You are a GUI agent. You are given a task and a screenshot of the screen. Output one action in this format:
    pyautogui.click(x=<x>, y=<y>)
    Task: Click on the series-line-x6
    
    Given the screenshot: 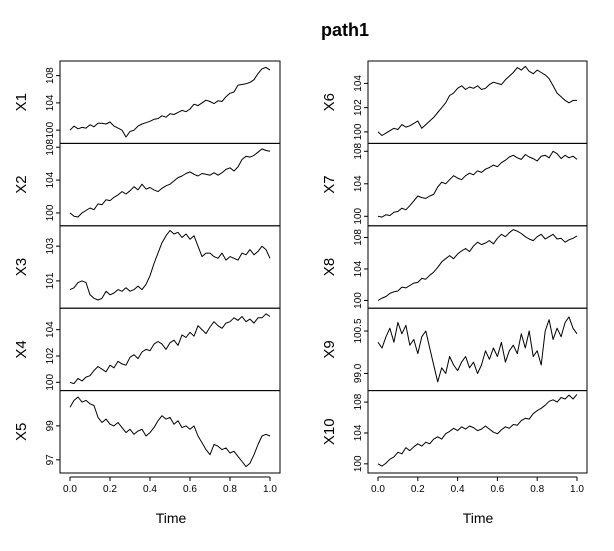 What is the action you would take?
    pyautogui.click(x=477, y=100)
    